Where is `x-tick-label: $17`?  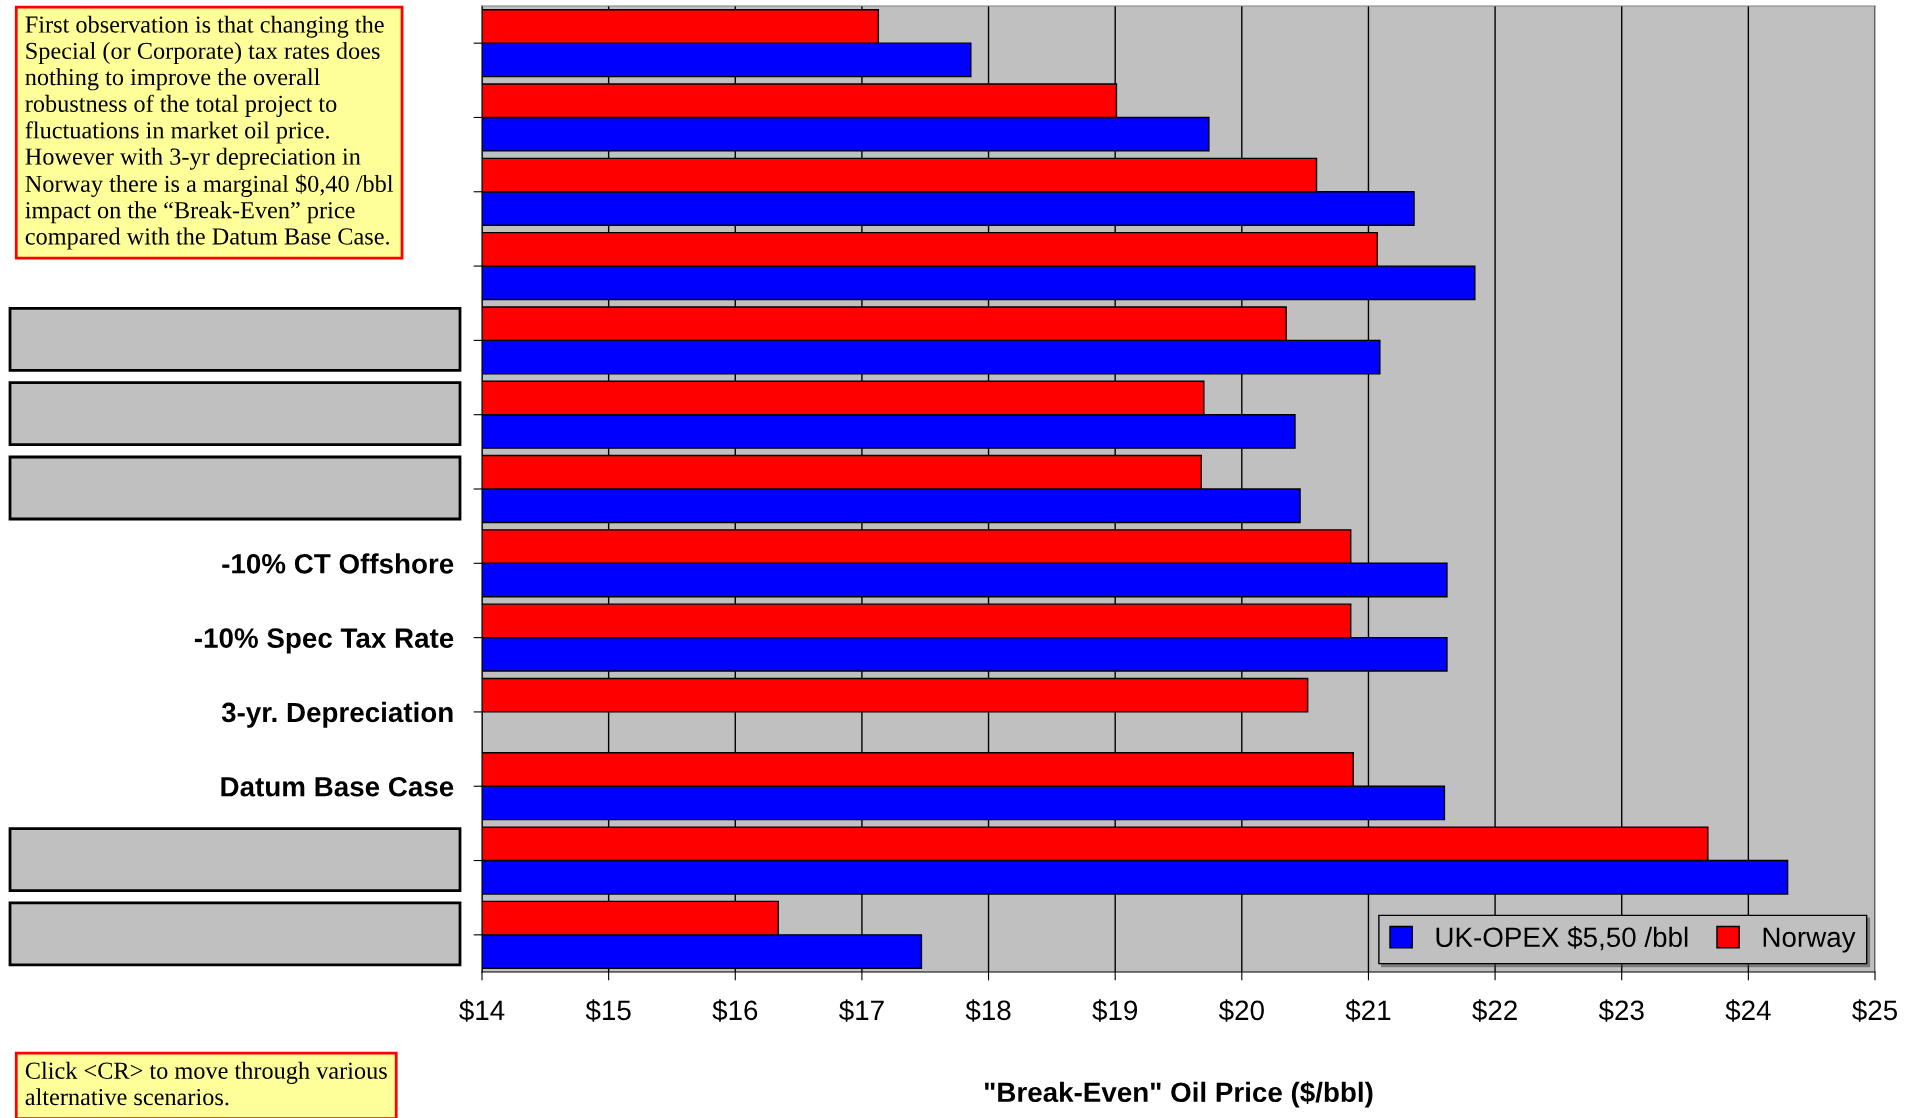 x-tick-label: $17 is located at coordinates (861, 1010).